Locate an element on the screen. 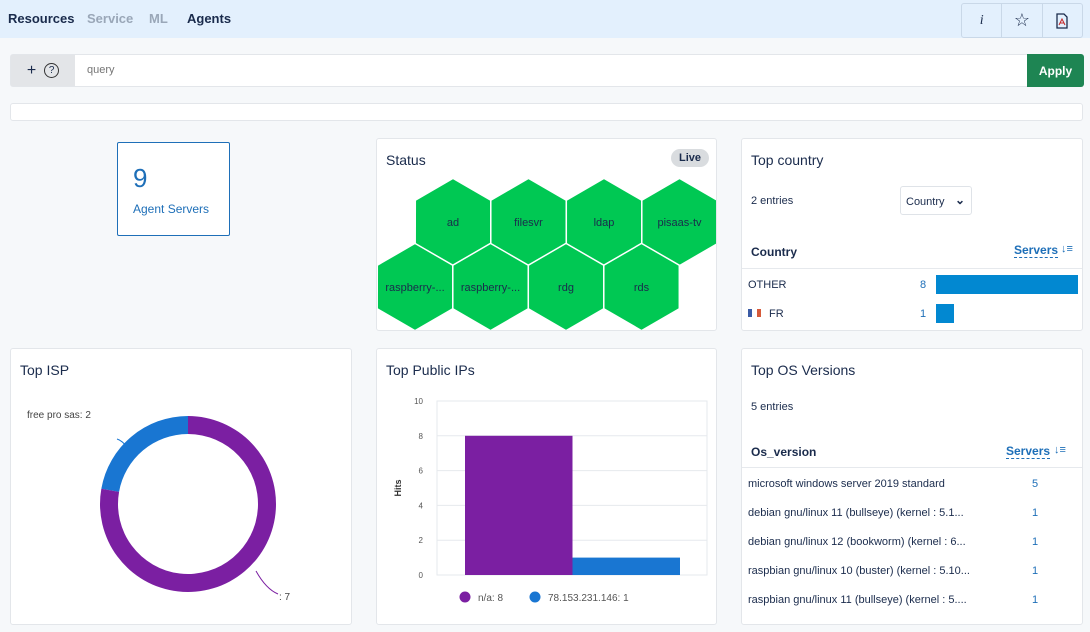  y-tick-label: 2 is located at coordinates (421, 540).